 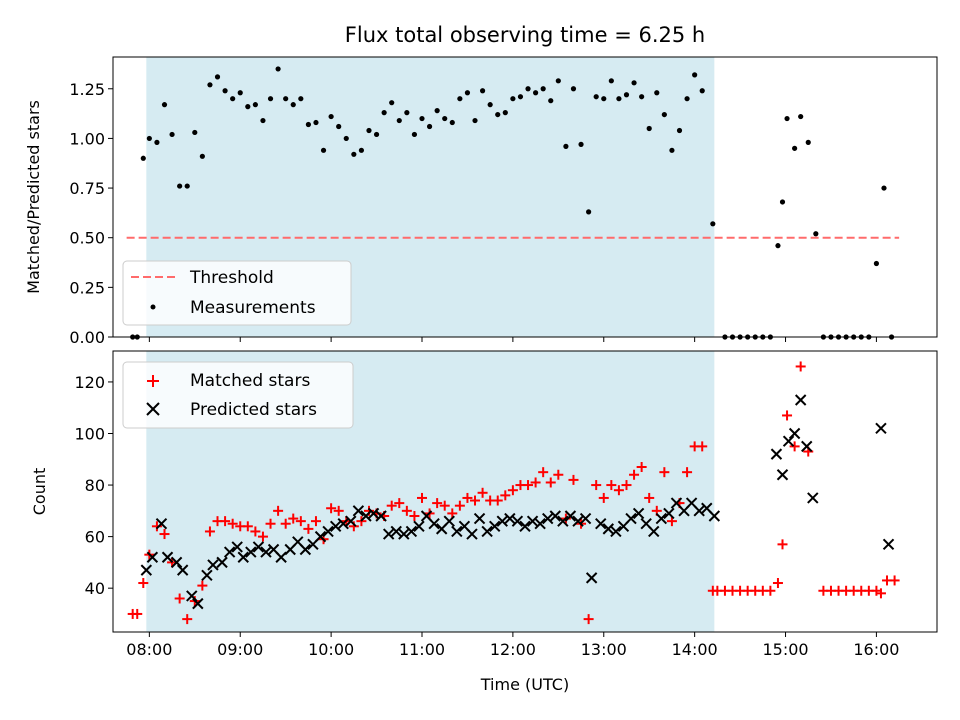 I want to click on x-tick-label: 11:00, so click(x=422, y=649).